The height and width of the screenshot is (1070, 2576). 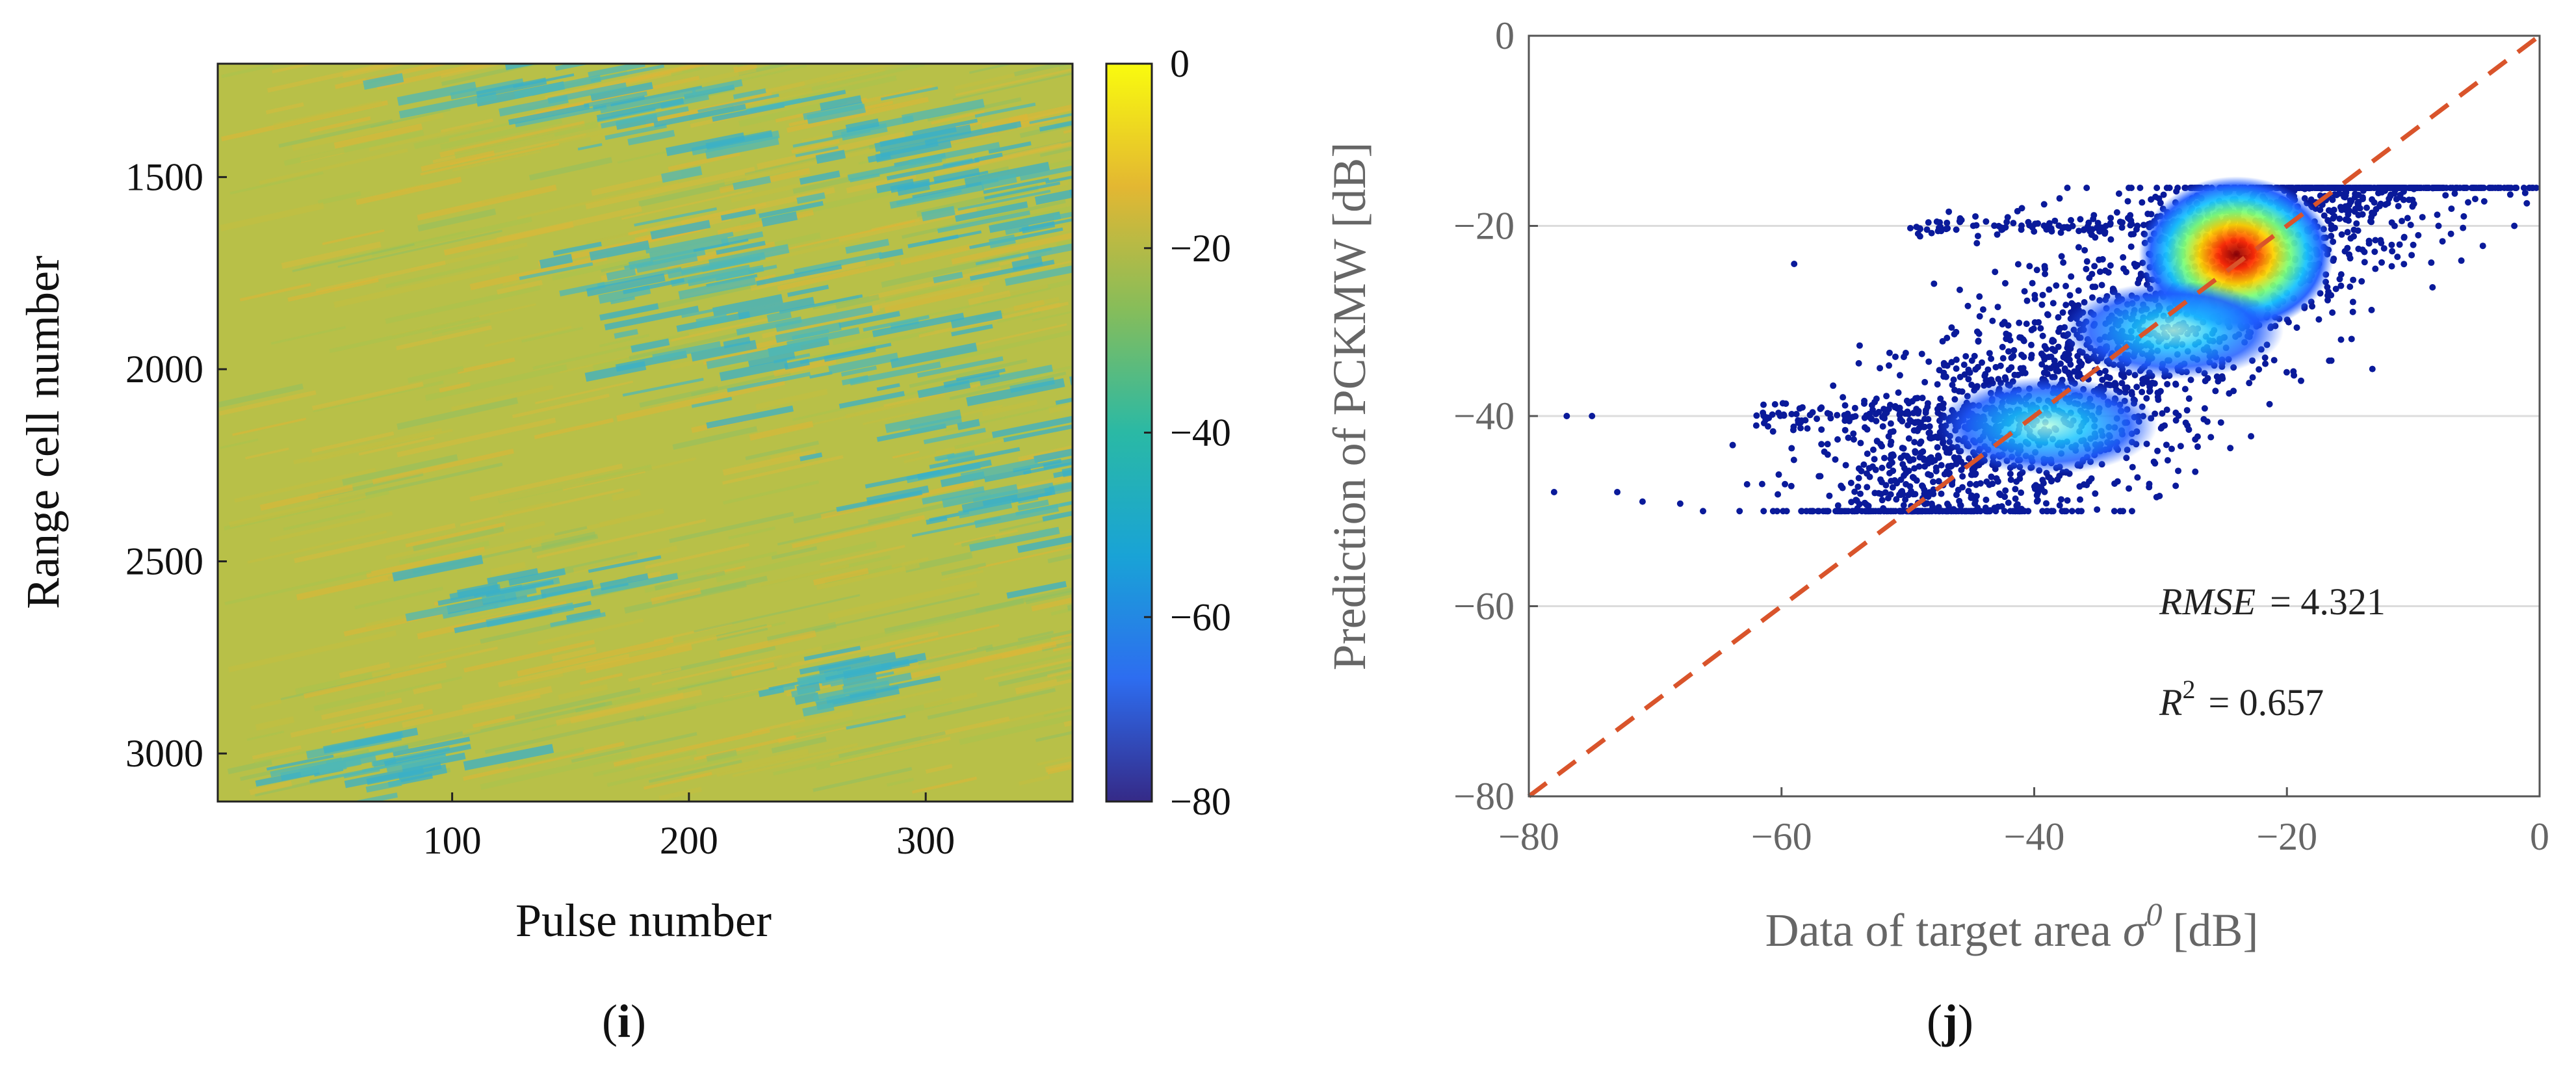 I want to click on r2-annotation: R2 = 0.657, so click(x=2241, y=699).